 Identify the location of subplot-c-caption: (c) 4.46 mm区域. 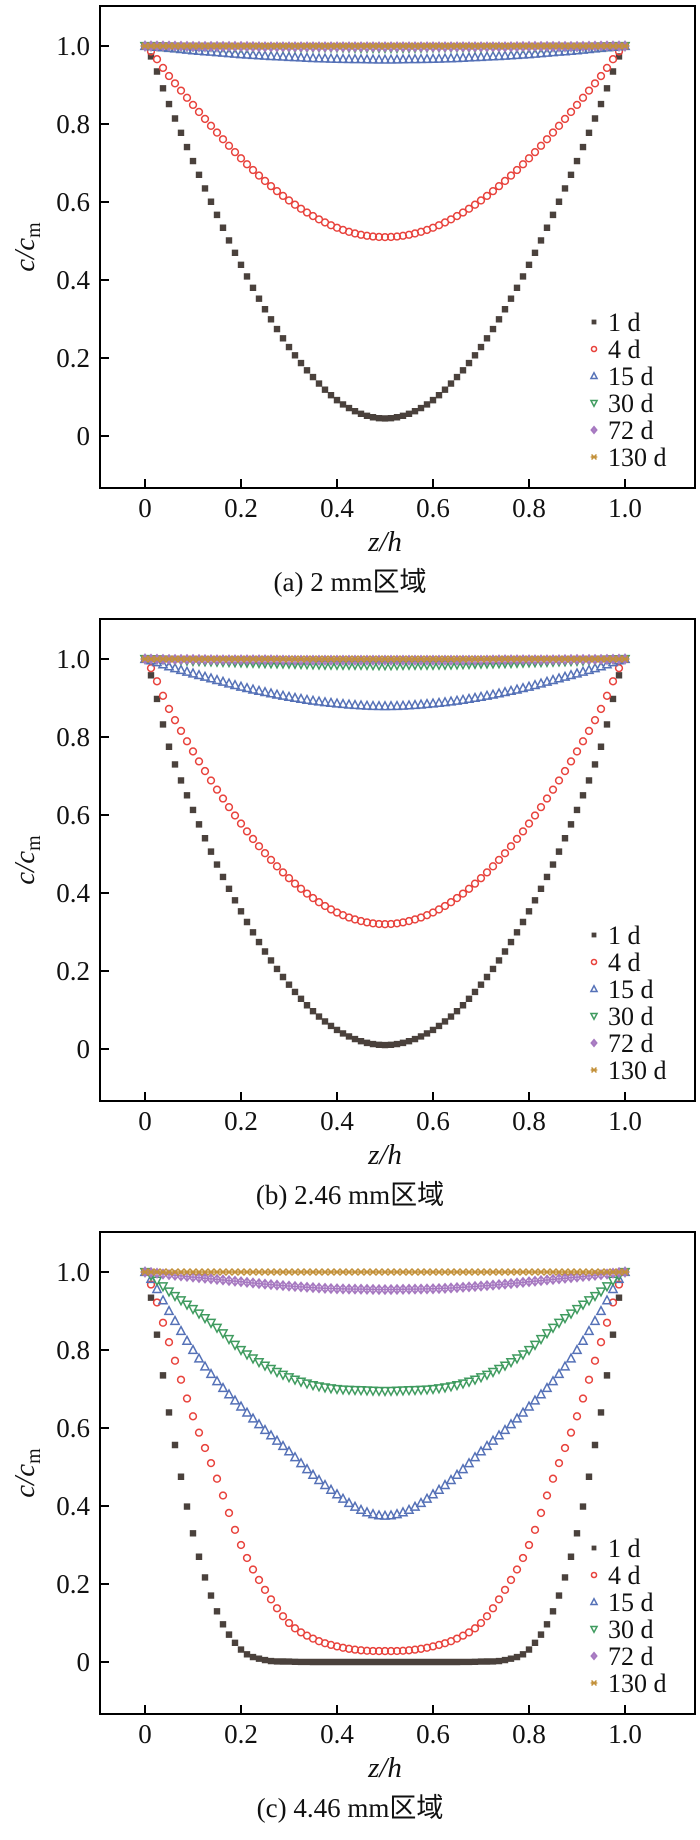
(350, 1808).